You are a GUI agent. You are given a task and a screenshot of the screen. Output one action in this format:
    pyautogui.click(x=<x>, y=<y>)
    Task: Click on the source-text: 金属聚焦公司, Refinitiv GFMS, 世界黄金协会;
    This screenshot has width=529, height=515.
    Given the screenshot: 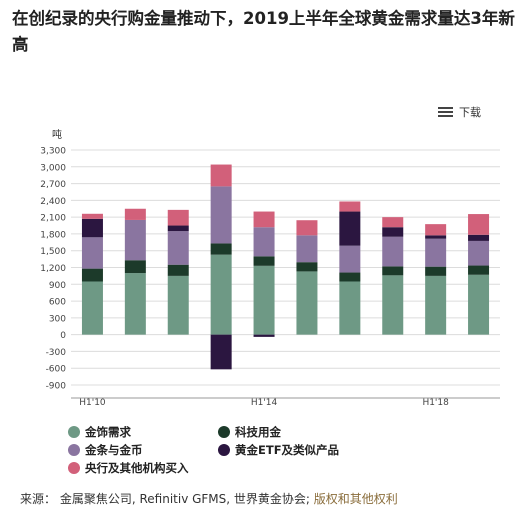 What is the action you would take?
    pyautogui.click(x=184, y=499)
    